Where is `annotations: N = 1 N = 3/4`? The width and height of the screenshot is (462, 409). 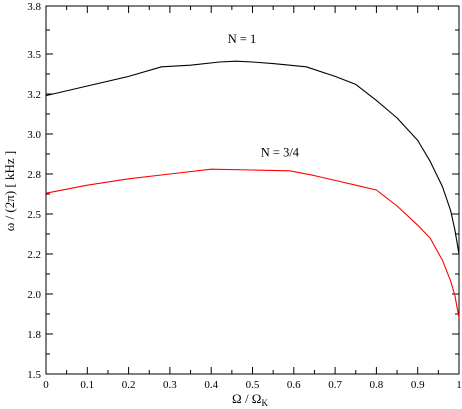 annotations: N = 1 N = 3/4 is located at coordinates (264, 96).